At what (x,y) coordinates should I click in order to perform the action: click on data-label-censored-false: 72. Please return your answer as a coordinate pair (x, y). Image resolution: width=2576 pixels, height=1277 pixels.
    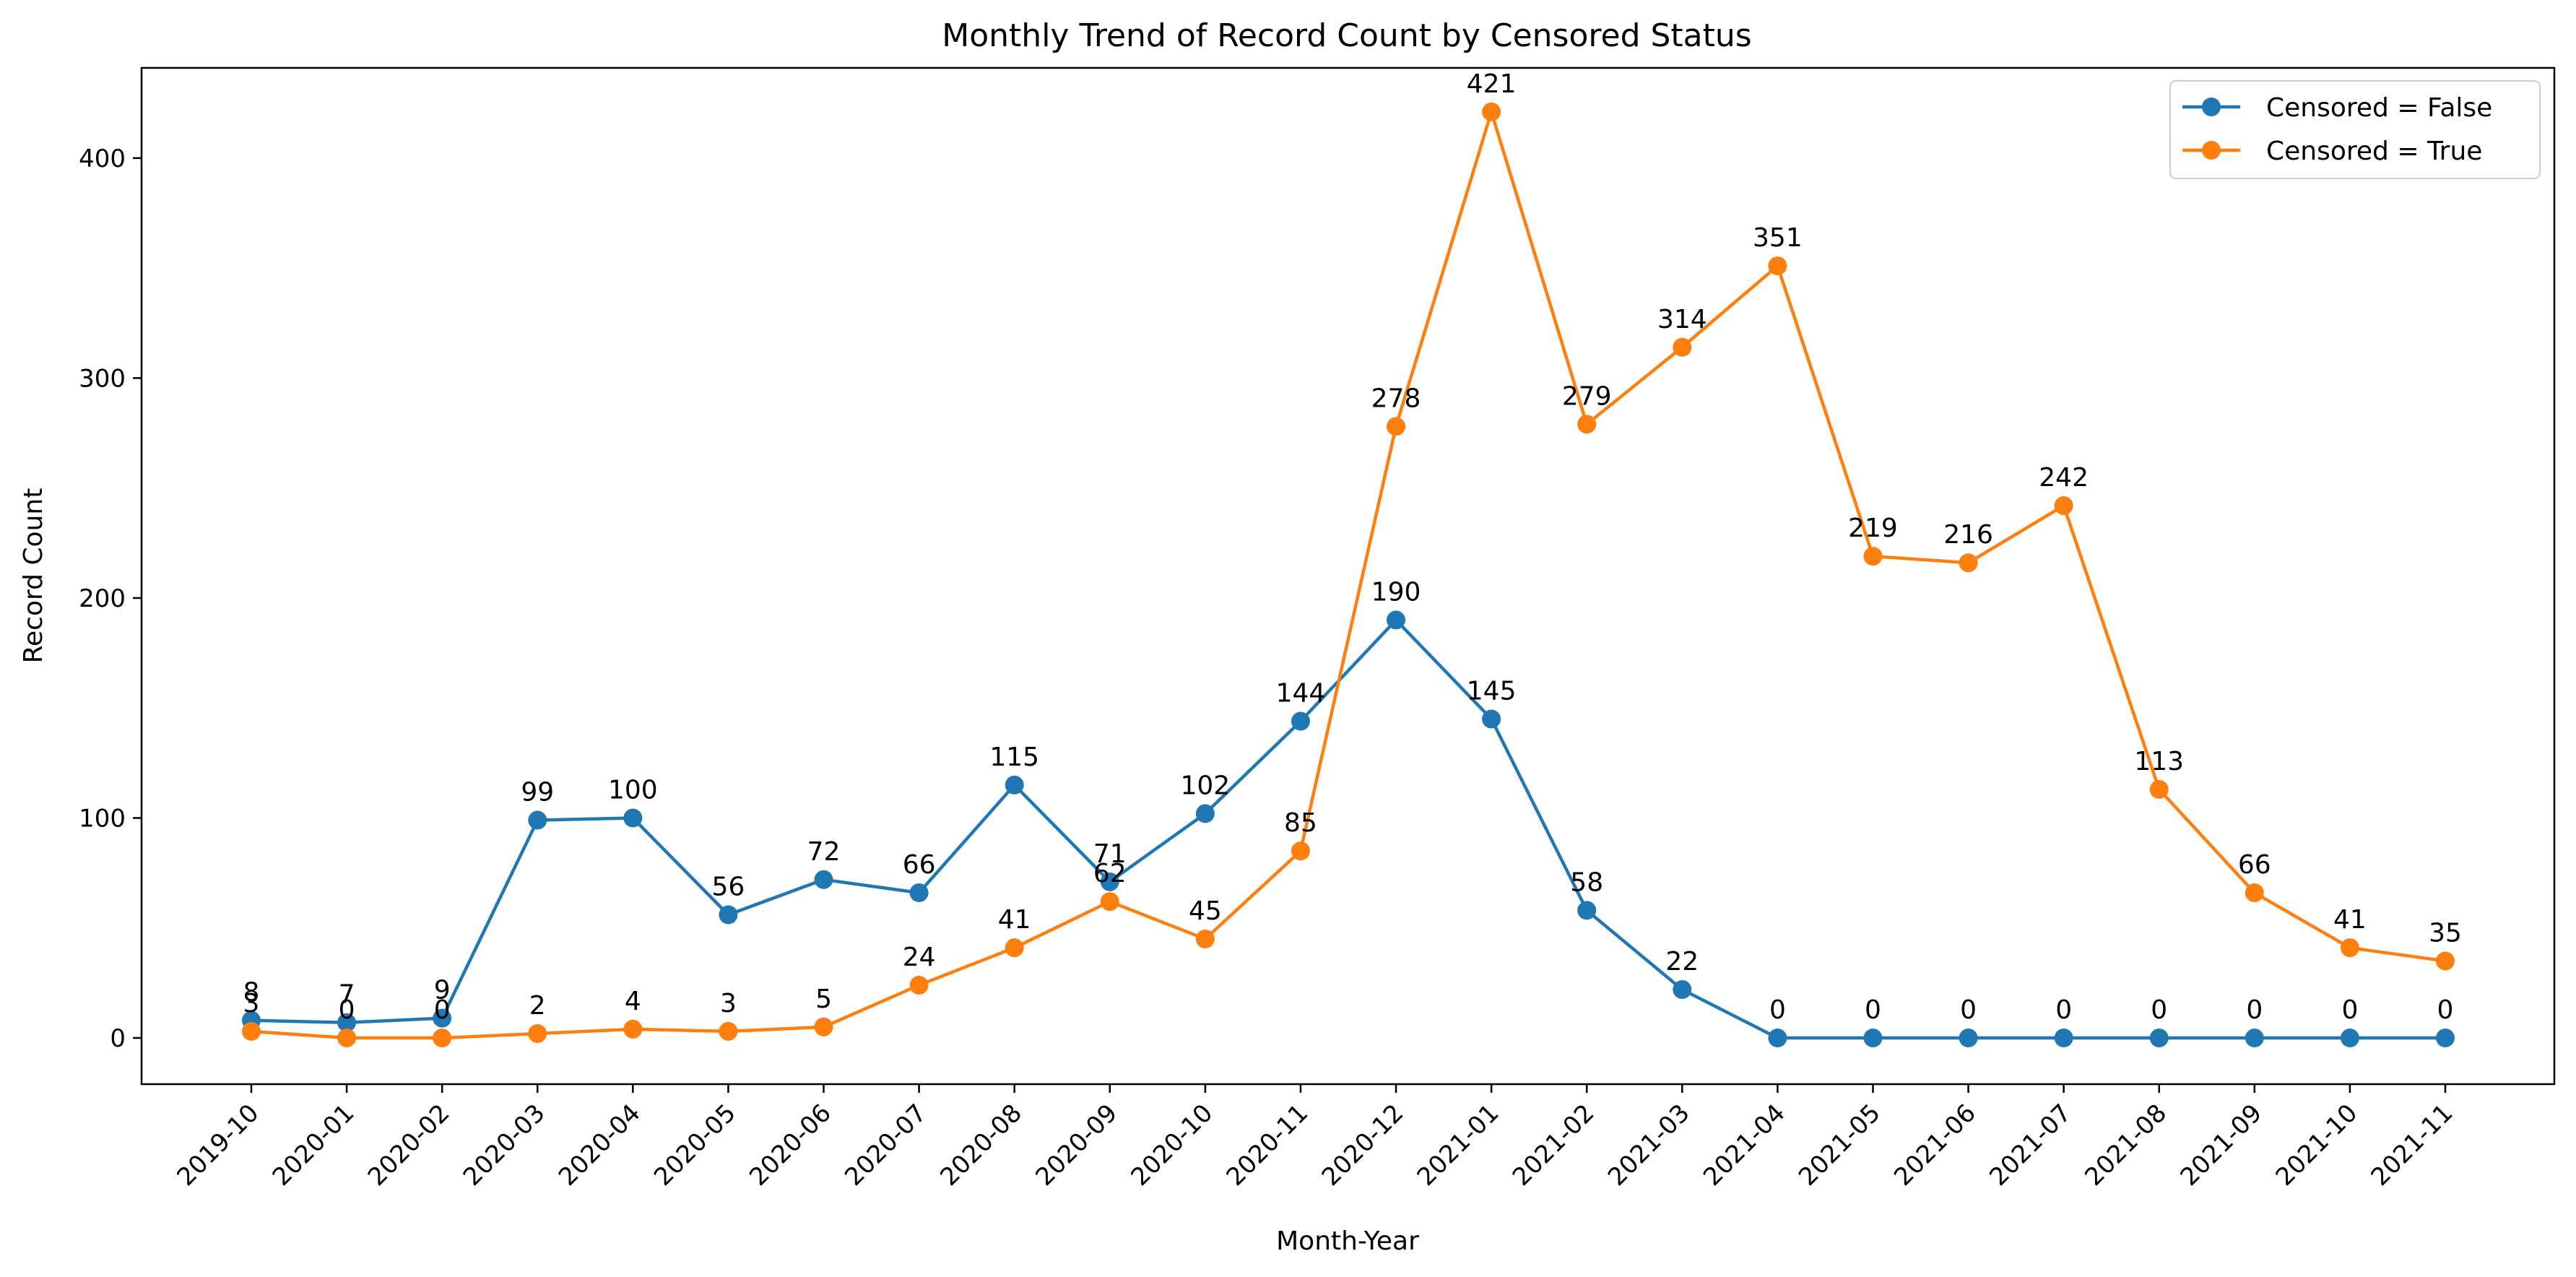
    Looking at the image, I should click on (824, 852).